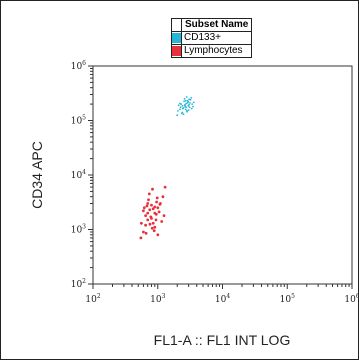 This screenshot has width=359, height=360. What do you see at coordinates (351, 299) in the screenshot?
I see `x-tick-label-4: 10⁶` at bounding box center [351, 299].